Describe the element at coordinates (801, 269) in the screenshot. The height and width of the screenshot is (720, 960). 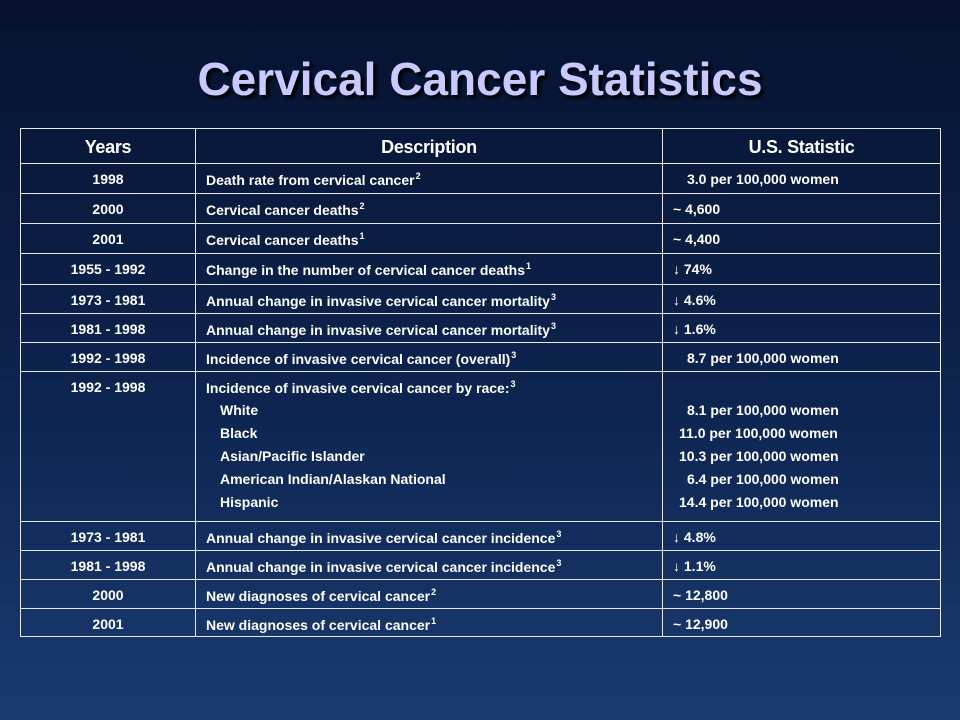
I see `statistic-cell: ↓ 74%` at that location.